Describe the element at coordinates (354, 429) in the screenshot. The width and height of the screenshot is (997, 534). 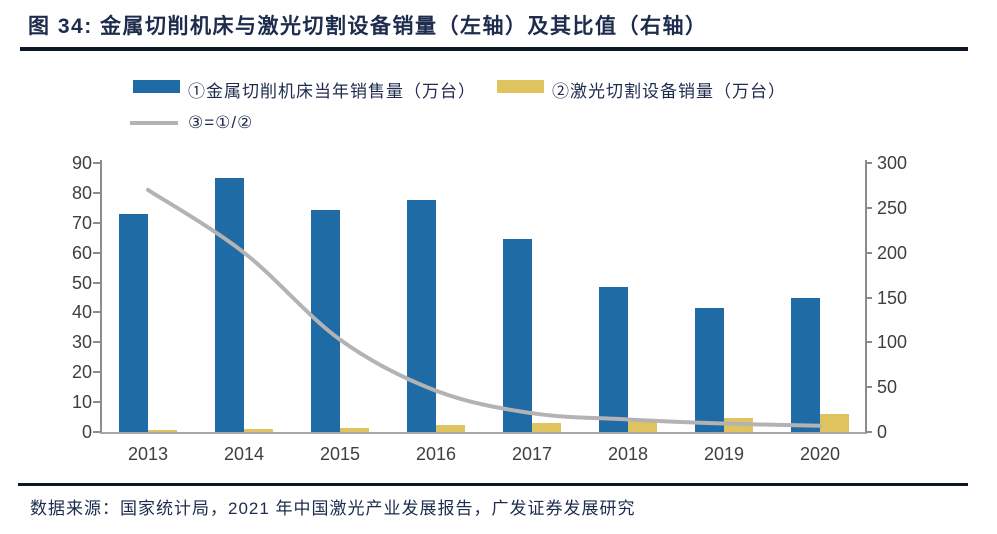
I see `bar-laser-equipment-2015` at that location.